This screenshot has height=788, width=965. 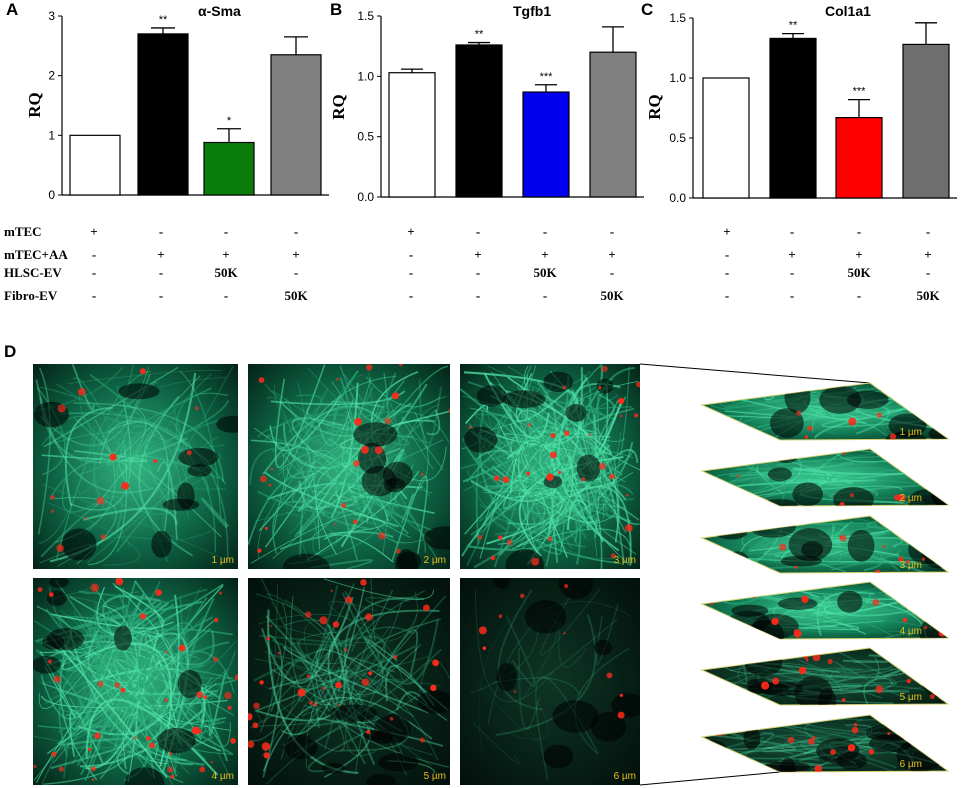 What do you see at coordinates (95, 165) in the screenshot?
I see `bar` at bounding box center [95, 165].